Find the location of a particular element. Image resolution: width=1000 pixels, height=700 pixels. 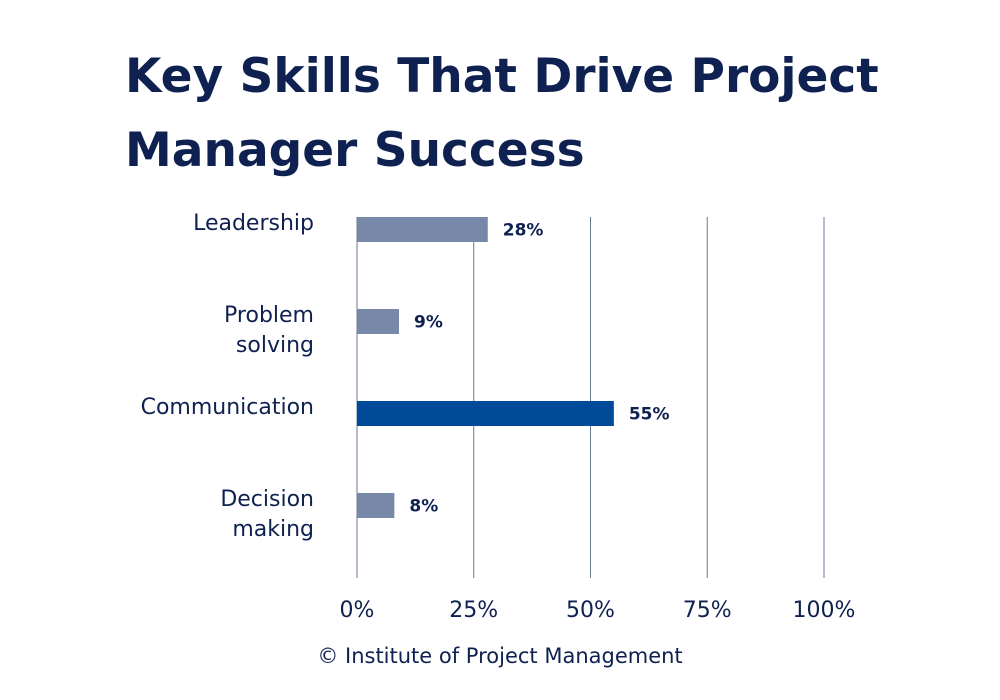

category-label: Decision making is located at coordinates (248, 515).